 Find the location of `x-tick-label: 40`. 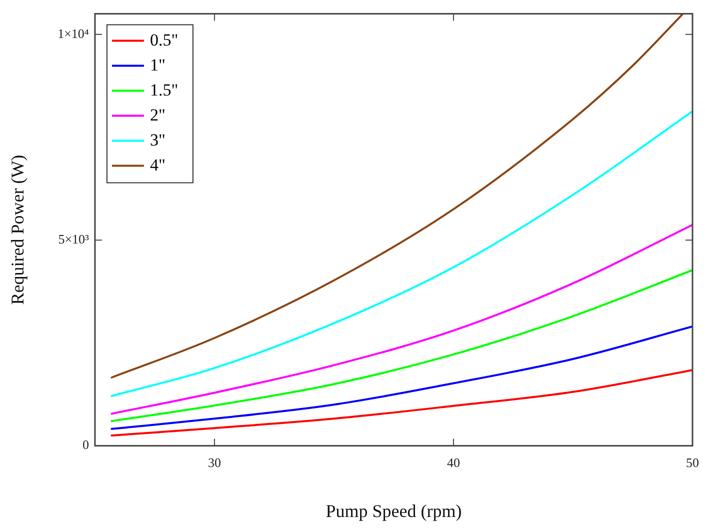

x-tick-label: 40 is located at coordinates (453, 462).